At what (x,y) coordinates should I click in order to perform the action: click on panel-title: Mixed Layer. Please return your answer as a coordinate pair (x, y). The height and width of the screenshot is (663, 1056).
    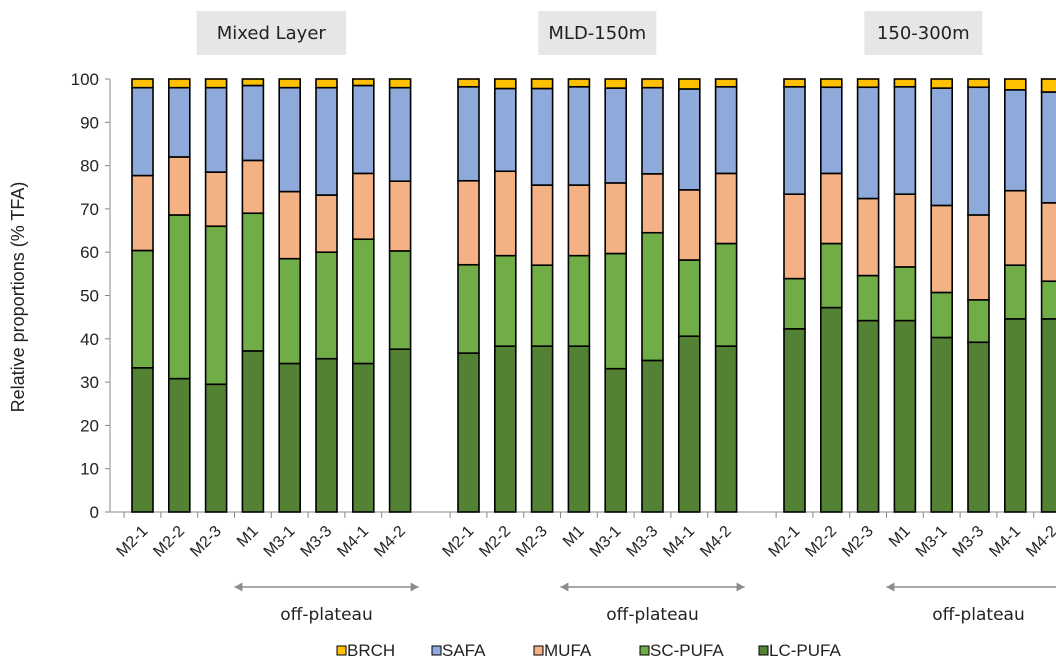
    Looking at the image, I should click on (272, 33).